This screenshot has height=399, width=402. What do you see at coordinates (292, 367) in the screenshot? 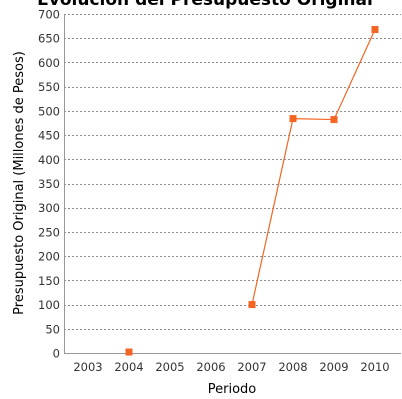
I see `x-tick-label: 2008` at bounding box center [292, 367].